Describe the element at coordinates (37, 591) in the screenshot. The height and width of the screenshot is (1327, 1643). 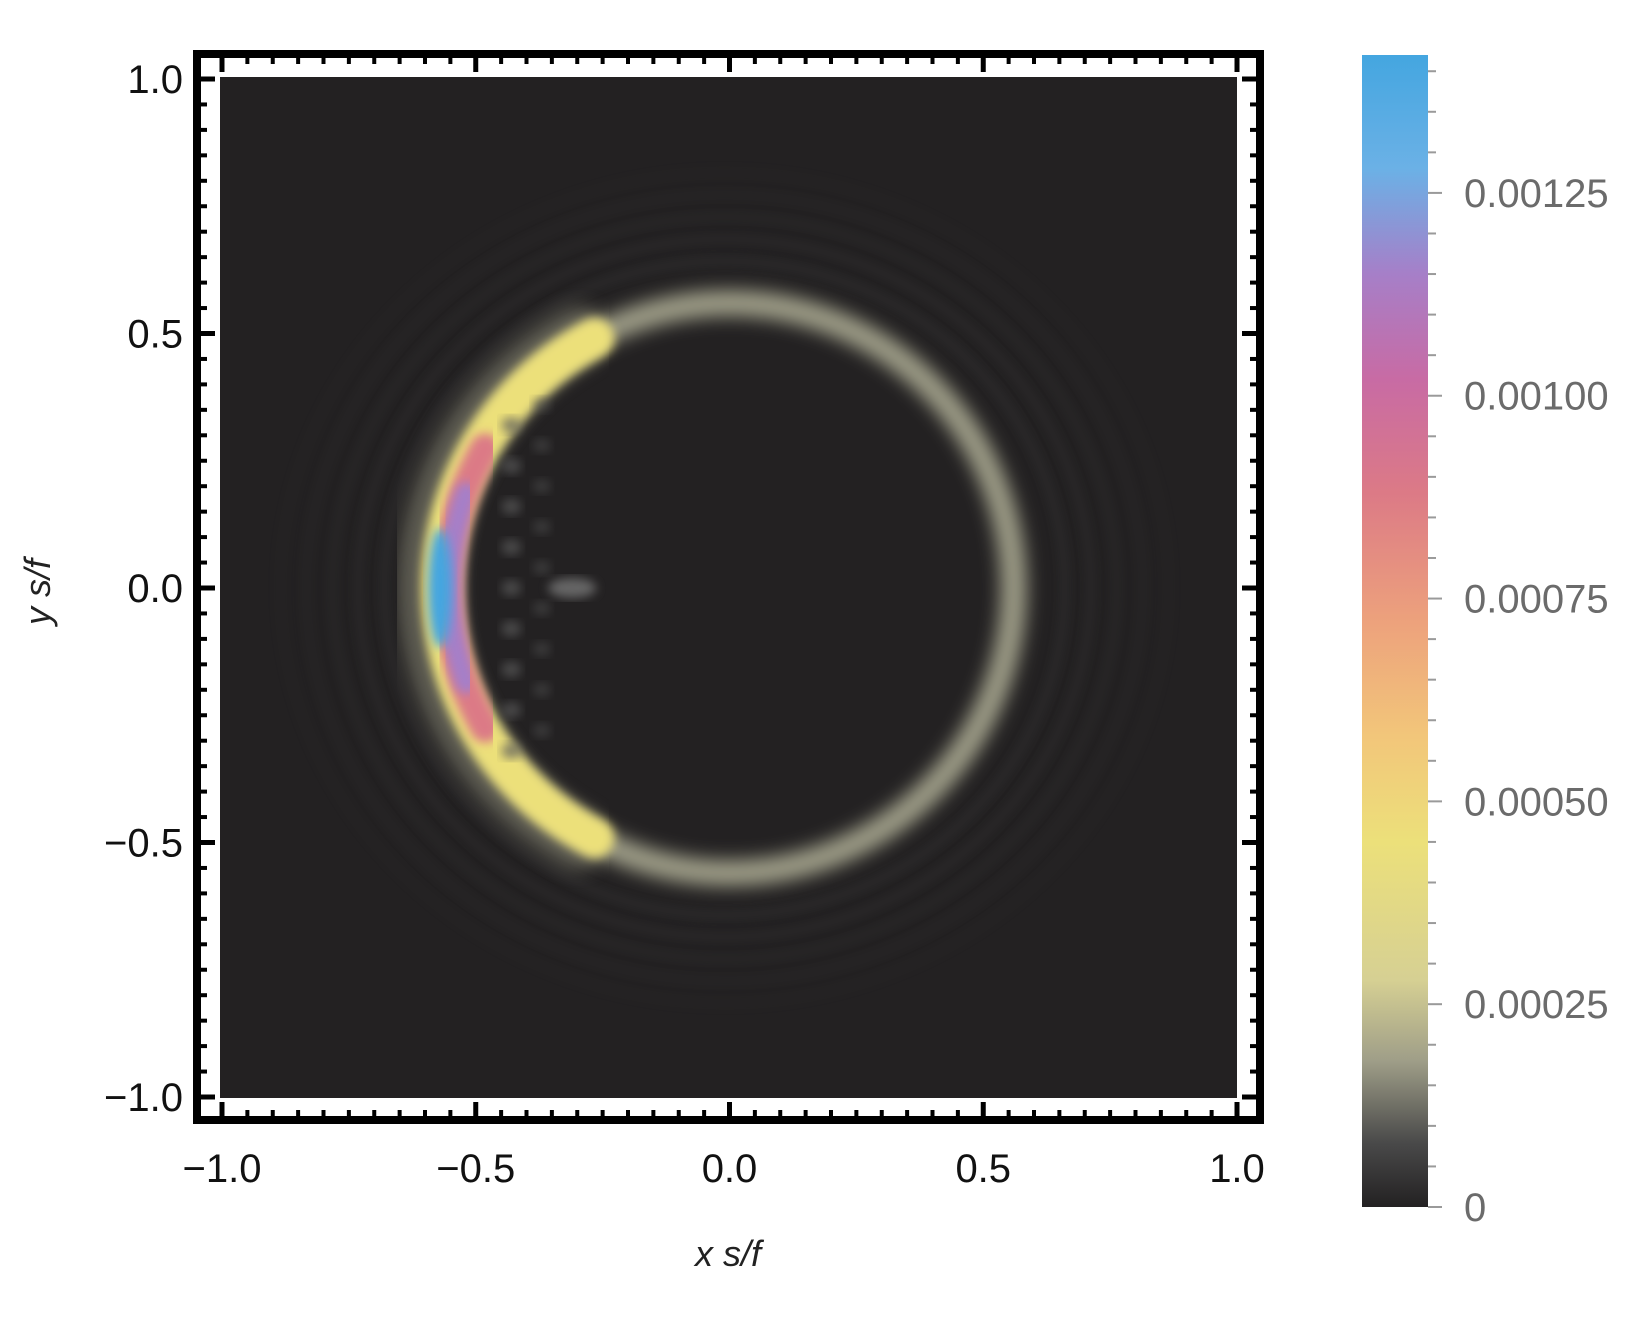
I see `y-axis-title: y s/f` at that location.